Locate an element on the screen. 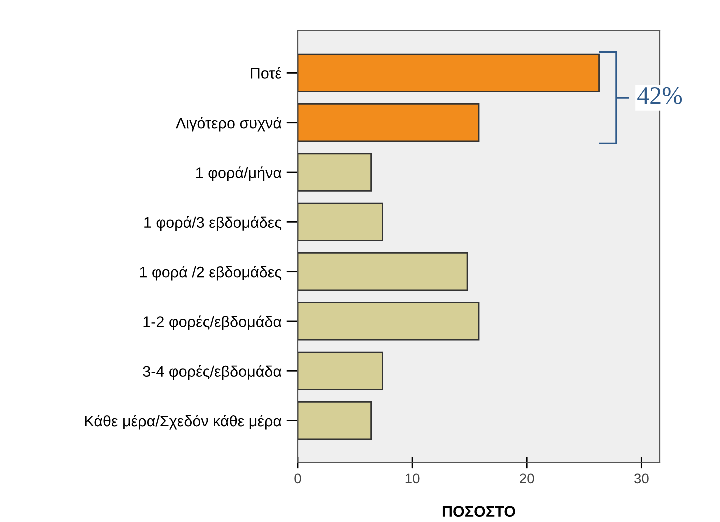 The width and height of the screenshot is (720, 522). y-tick-label: 1-2 φορές/εβδομάδα is located at coordinates (213, 323).